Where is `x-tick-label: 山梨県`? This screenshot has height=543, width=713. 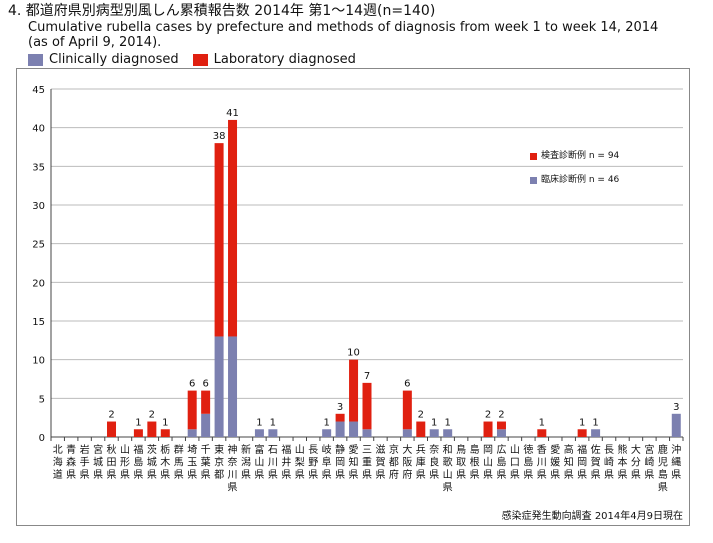
x-tick-label: 山梨県 is located at coordinates (300, 462).